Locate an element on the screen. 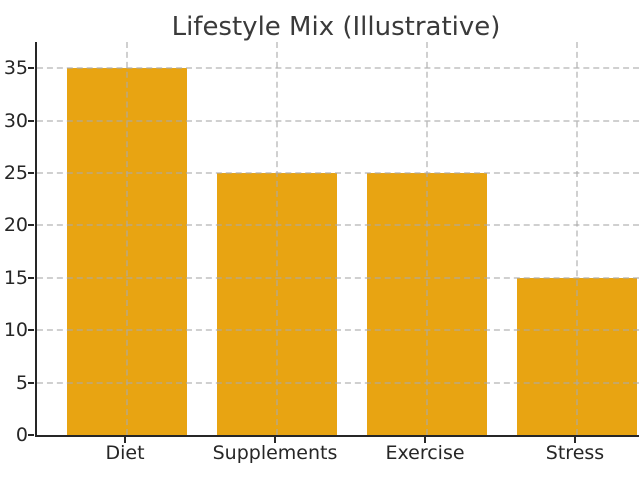 The width and height of the screenshot is (640, 480). y-tick-label: 30 is located at coordinates (15, 120).